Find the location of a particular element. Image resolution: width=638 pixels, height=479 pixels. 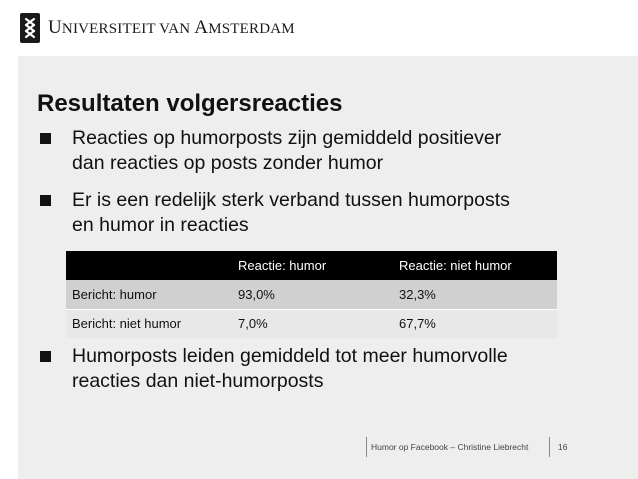

table-header-cell: Reactie: niet humor is located at coordinates (475, 265).